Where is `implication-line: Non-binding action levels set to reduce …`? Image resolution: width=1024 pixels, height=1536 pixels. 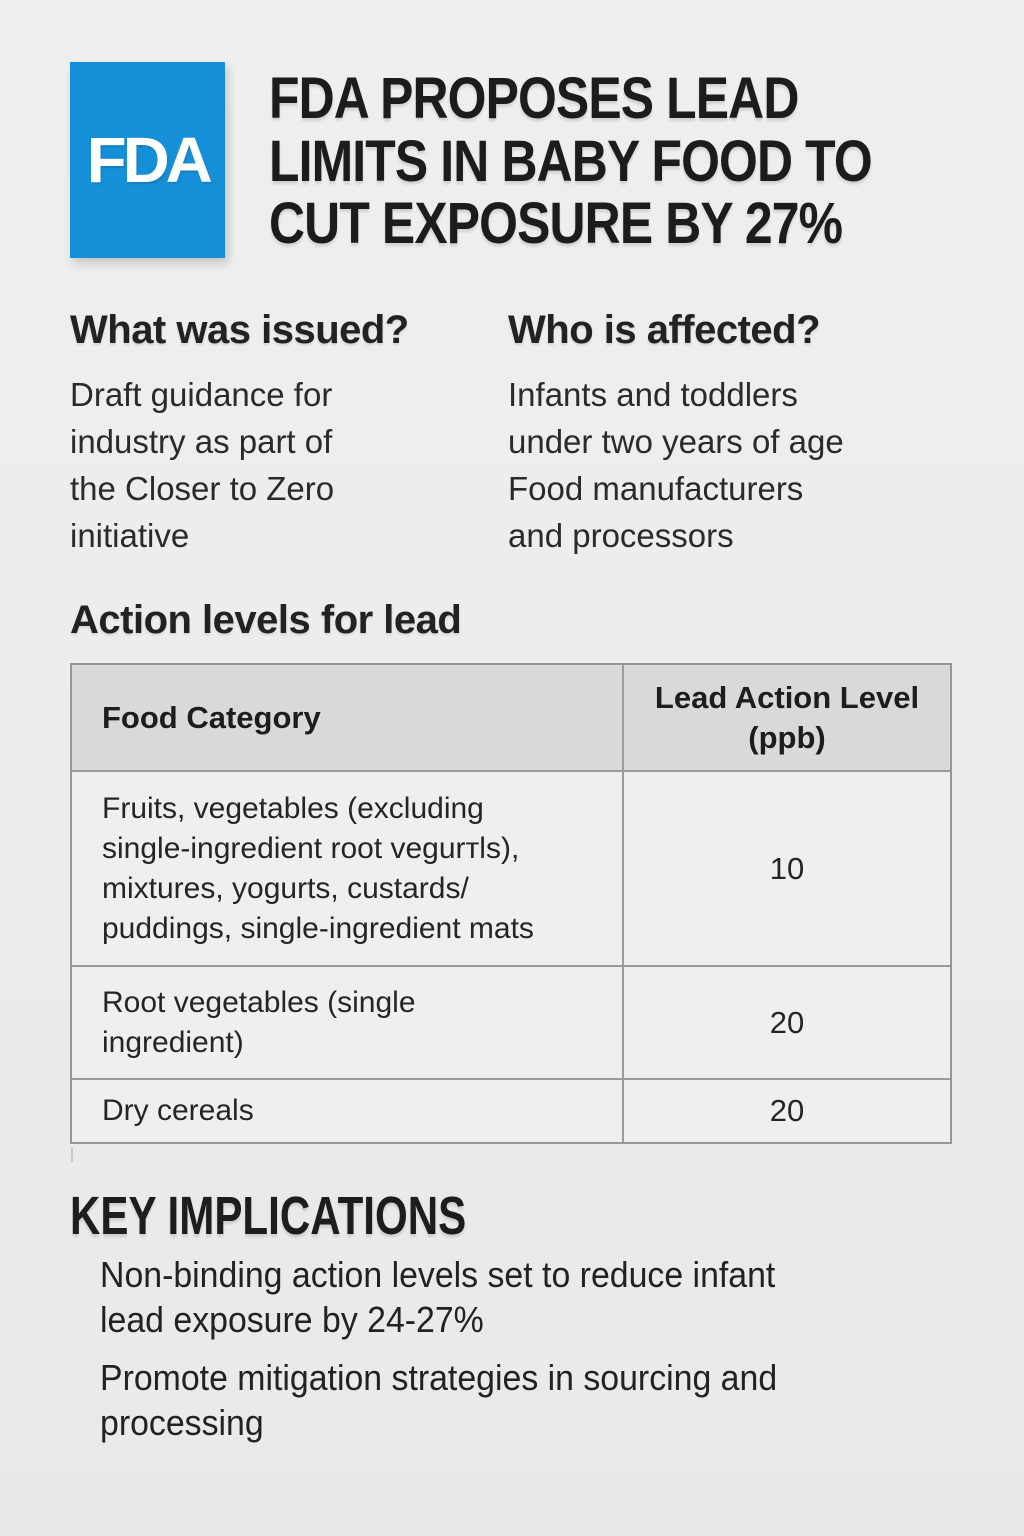 implication-line: Non-binding action levels set to reduce … is located at coordinates (438, 1274).